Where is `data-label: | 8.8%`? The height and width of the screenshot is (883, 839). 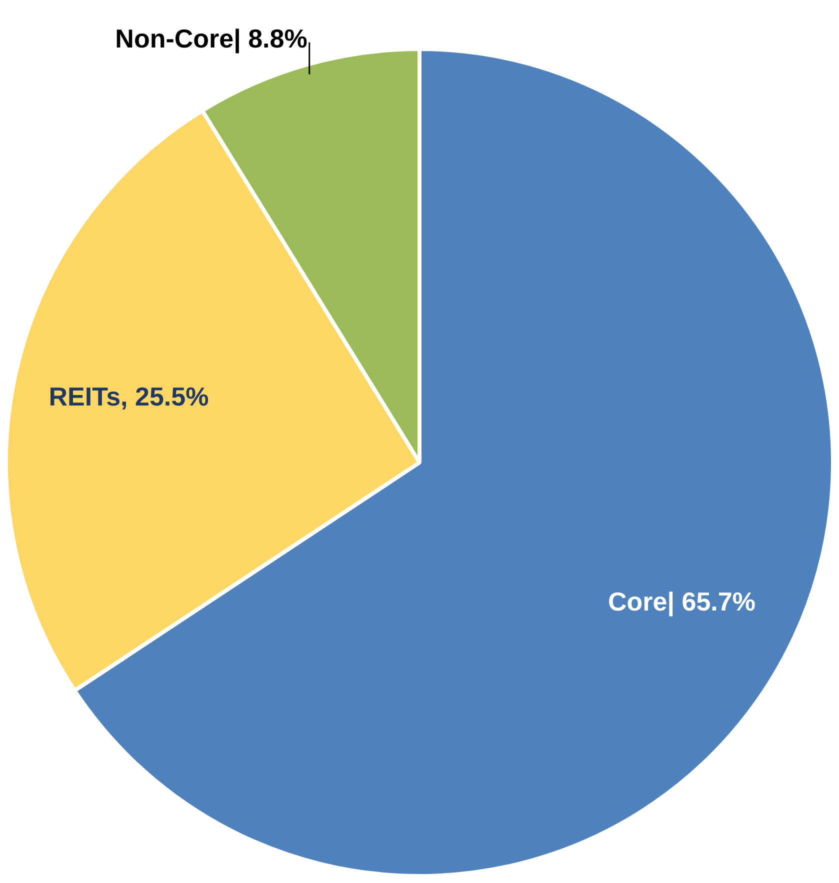 data-label: | 8.8% is located at coordinates (271, 38).